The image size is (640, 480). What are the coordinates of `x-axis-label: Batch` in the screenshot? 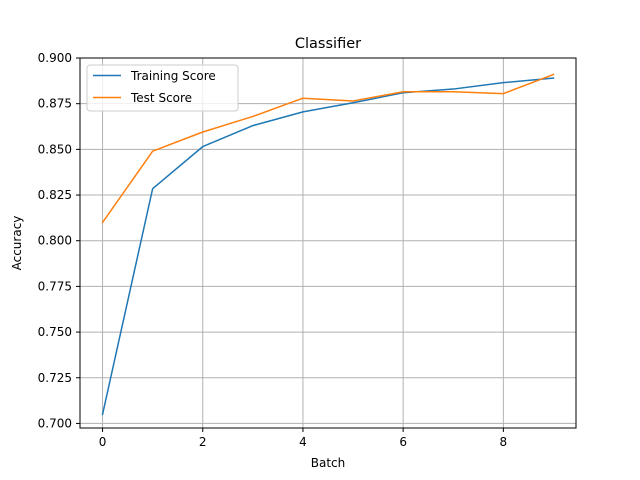 It's located at (328, 463).